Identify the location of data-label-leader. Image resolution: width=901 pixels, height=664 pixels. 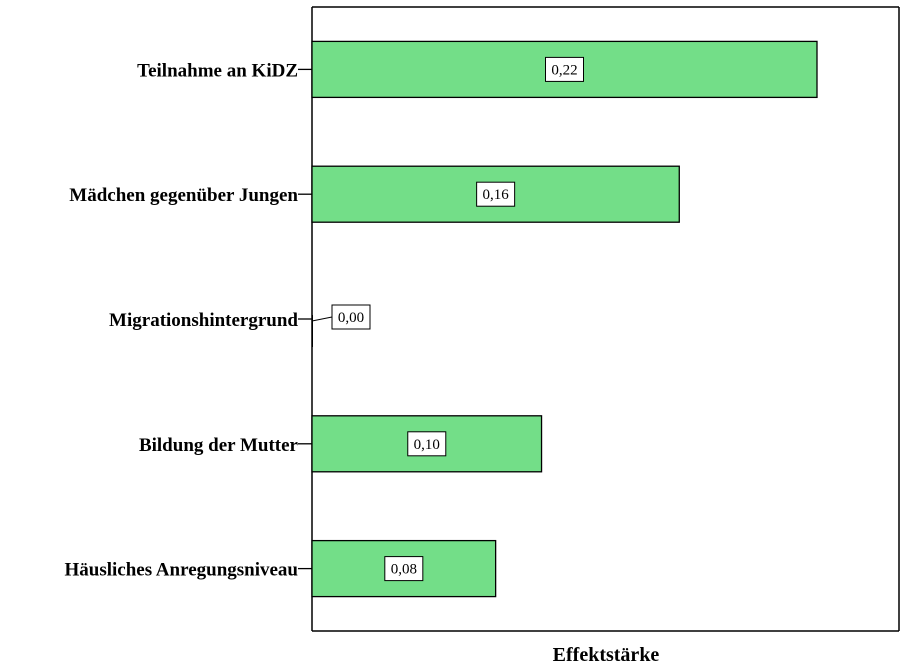
(322, 319).